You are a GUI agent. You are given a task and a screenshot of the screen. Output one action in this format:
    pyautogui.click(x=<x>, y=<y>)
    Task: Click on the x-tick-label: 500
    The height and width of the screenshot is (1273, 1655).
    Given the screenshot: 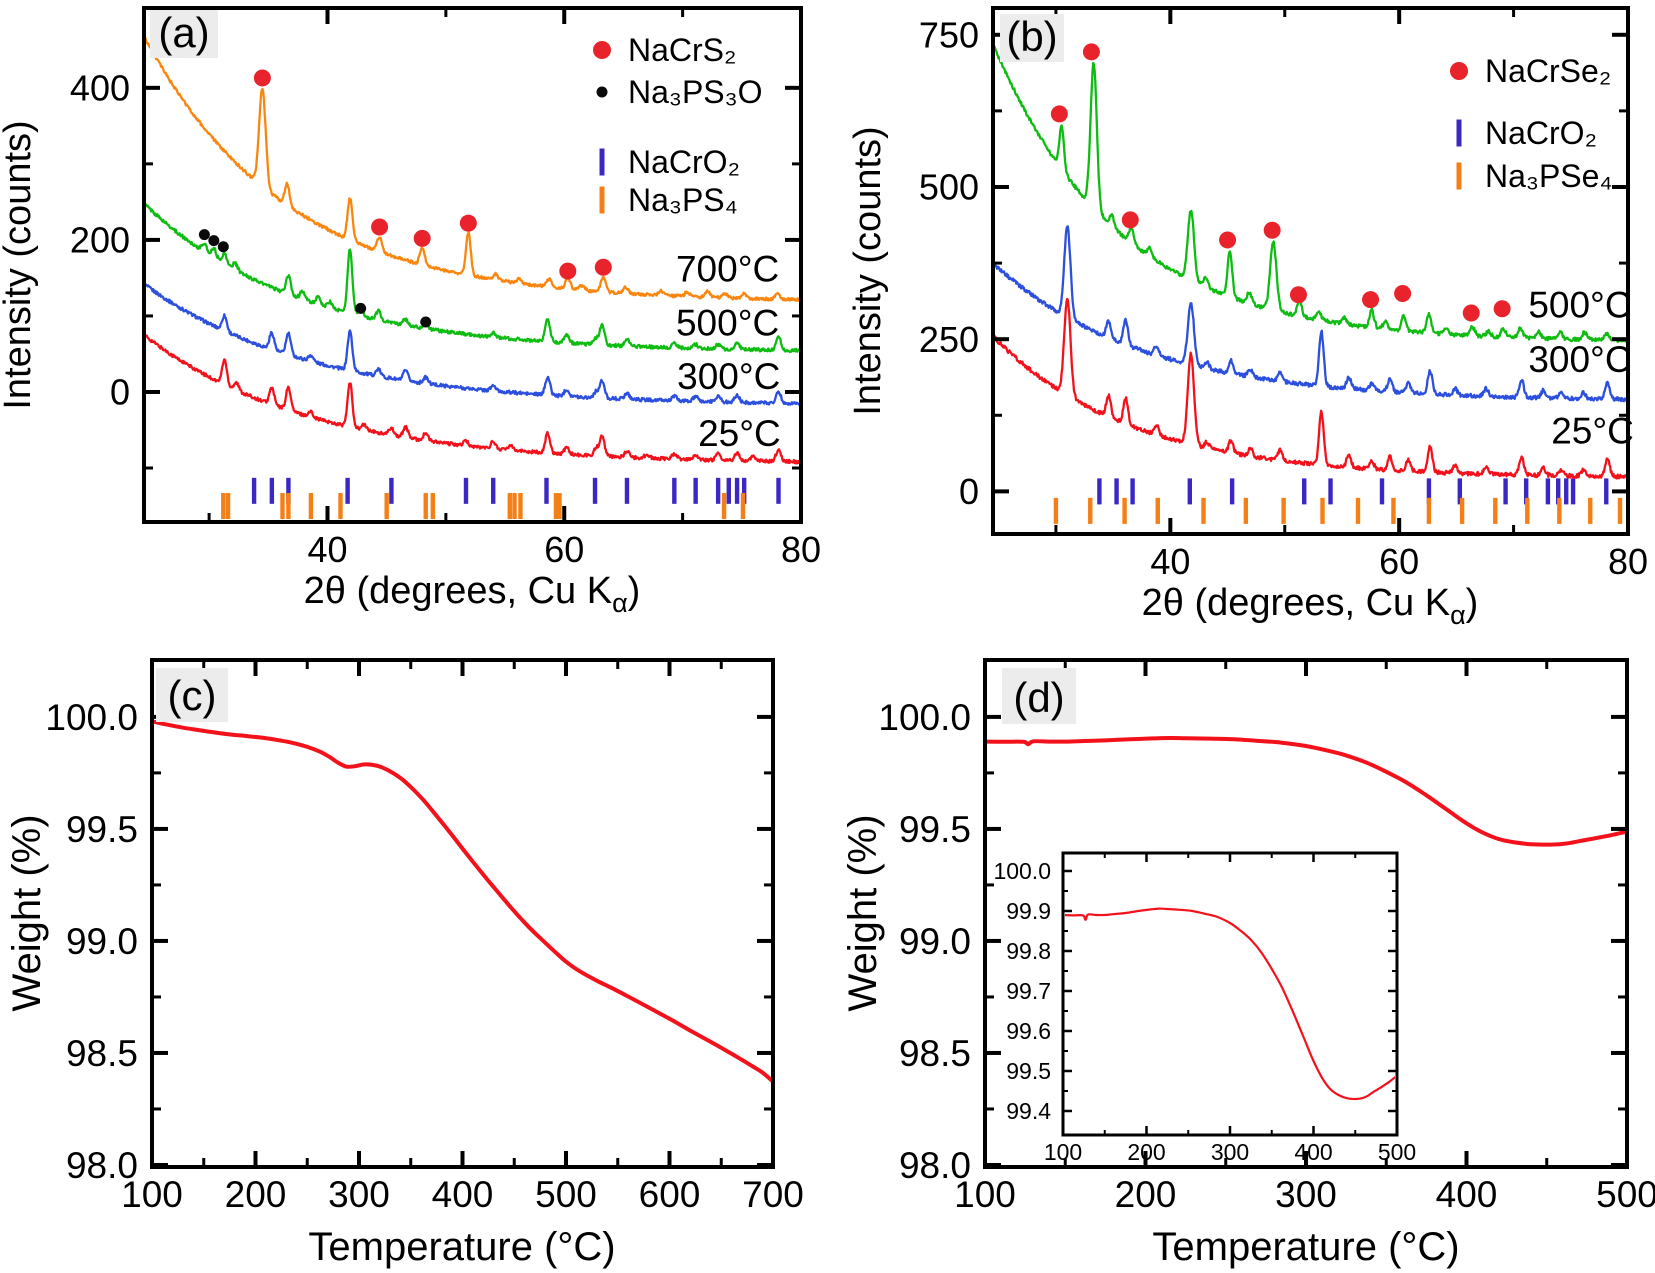 What is the action you would take?
    pyautogui.click(x=1625, y=1194)
    